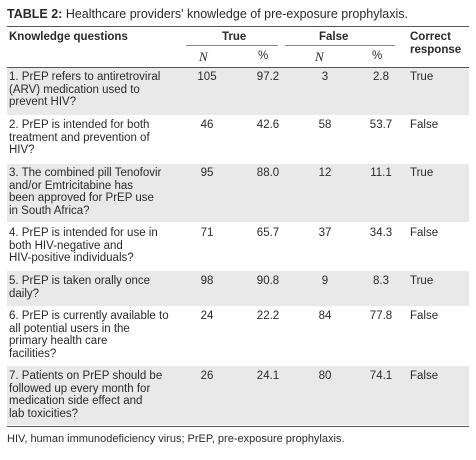  What do you see at coordinates (325, 125) in the screenshot?
I see `false-n-cell: 58` at bounding box center [325, 125].